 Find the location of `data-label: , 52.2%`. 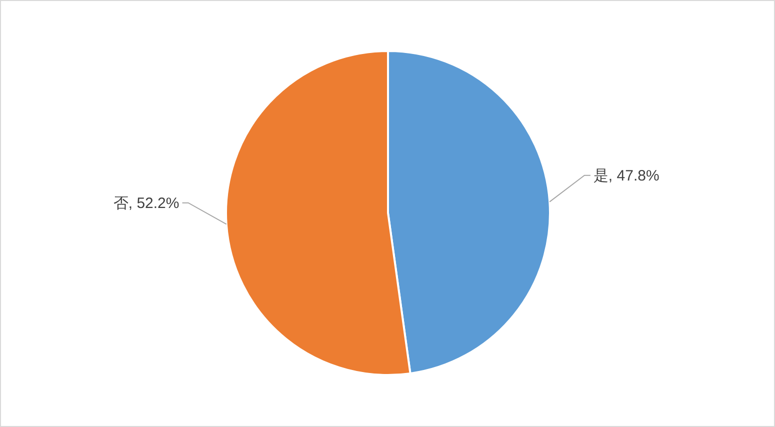

data-label: , 52.2% is located at coordinates (154, 203).